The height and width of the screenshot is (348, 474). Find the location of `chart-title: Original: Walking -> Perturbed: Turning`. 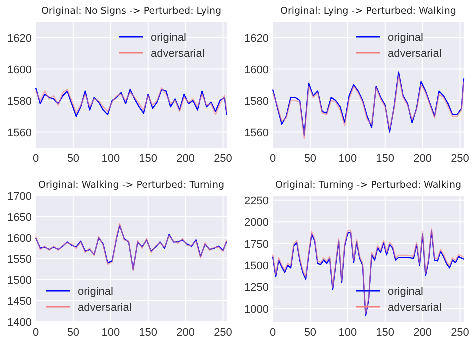

chart-title: Original: Walking -> Perturbed: Turning is located at coordinates (131, 185).